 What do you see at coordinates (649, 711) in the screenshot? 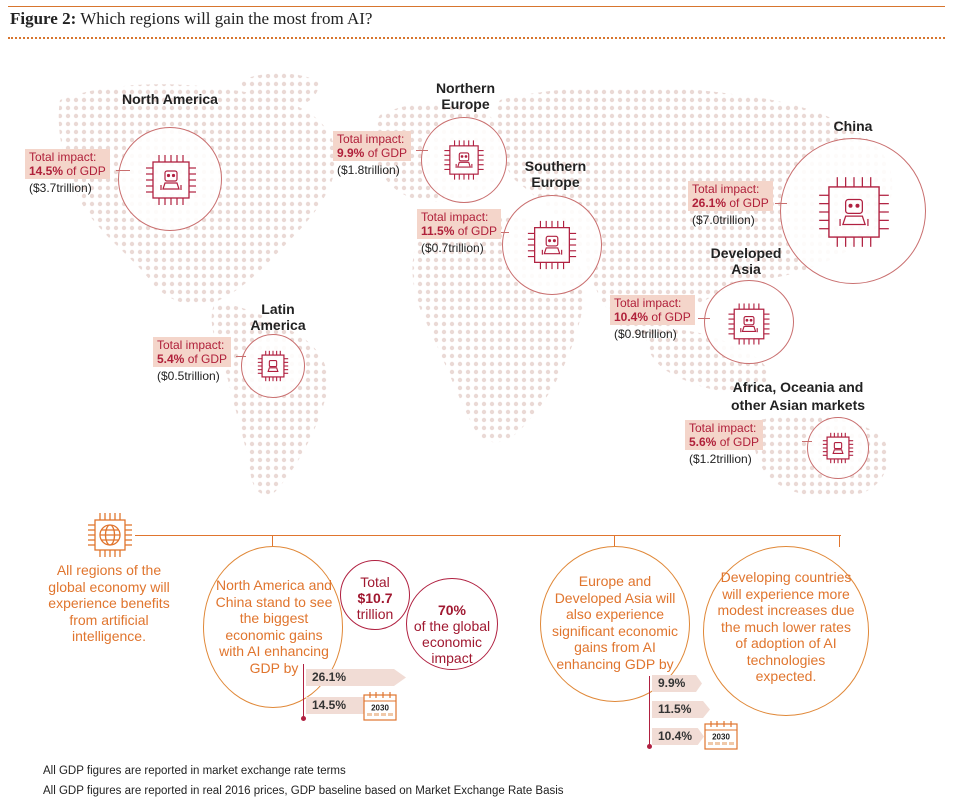
I see `right-tag-line` at bounding box center [649, 711].